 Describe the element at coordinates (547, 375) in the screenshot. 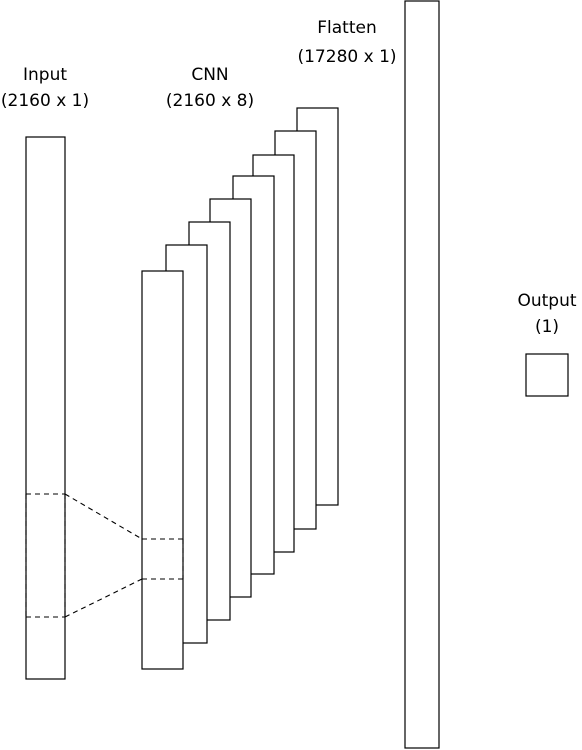

I see `output-node-box` at that location.